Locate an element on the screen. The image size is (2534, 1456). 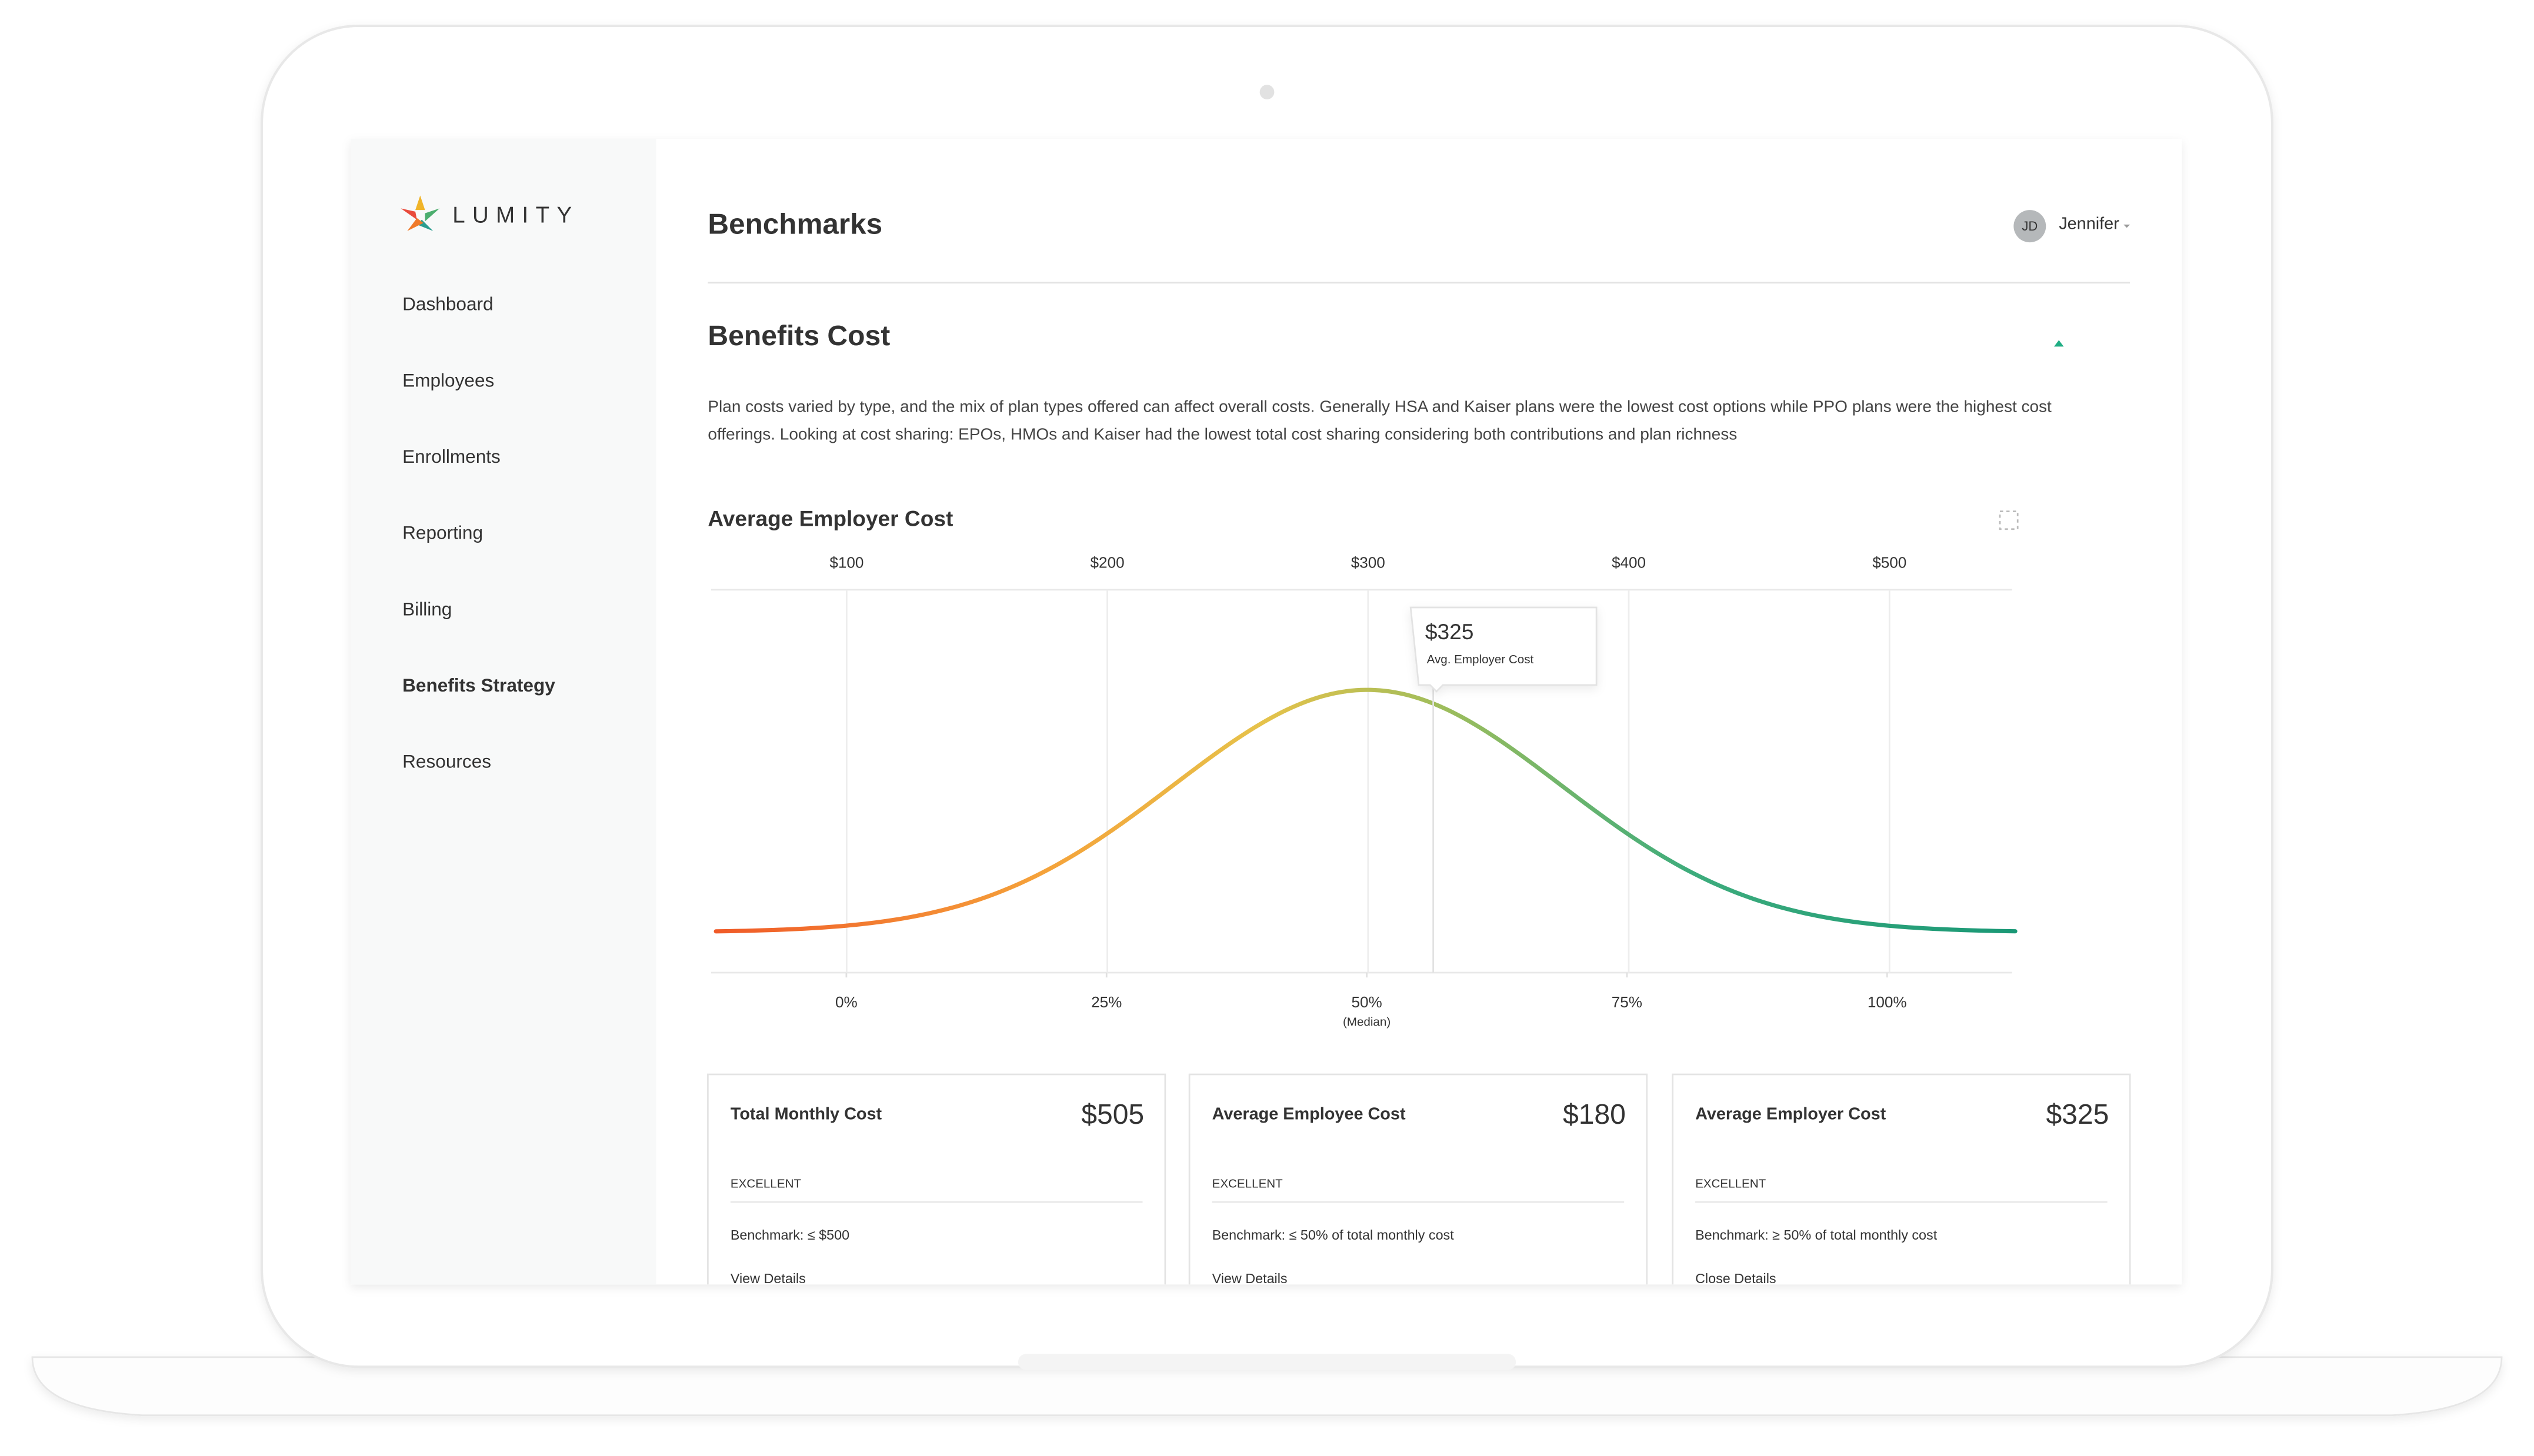
marker-value: $325 is located at coordinates (1449, 631).